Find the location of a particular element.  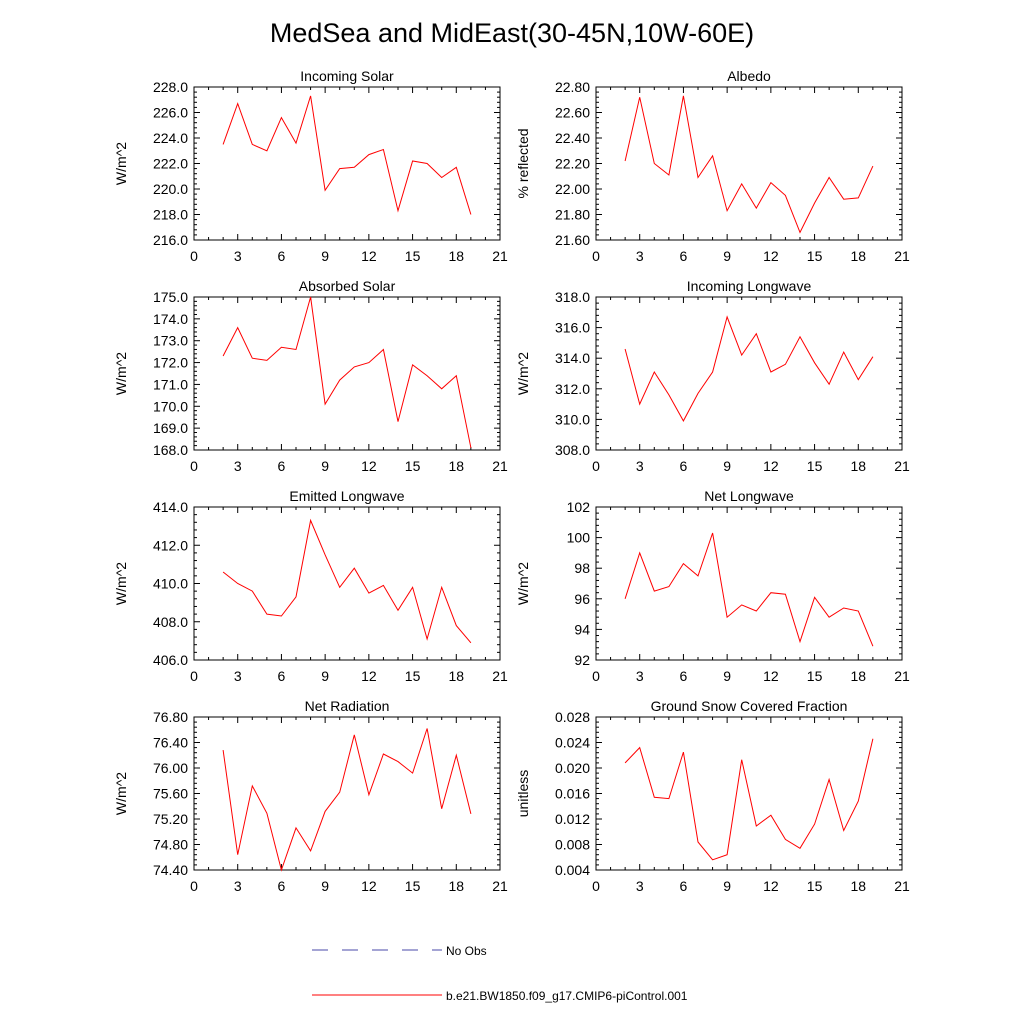

y-axis-label: unitless is located at coordinates (523, 793).